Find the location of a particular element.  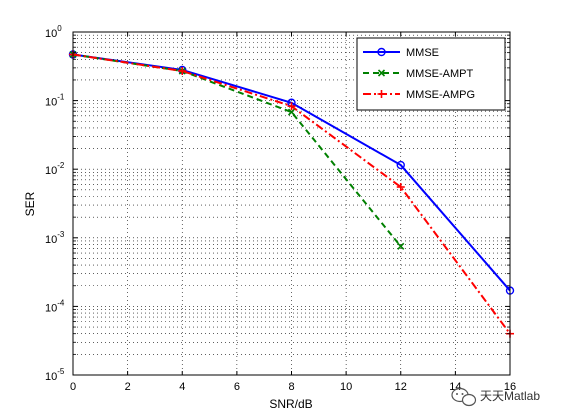

legend-entry-mmse-ampt-marker is located at coordinates (381, 73).